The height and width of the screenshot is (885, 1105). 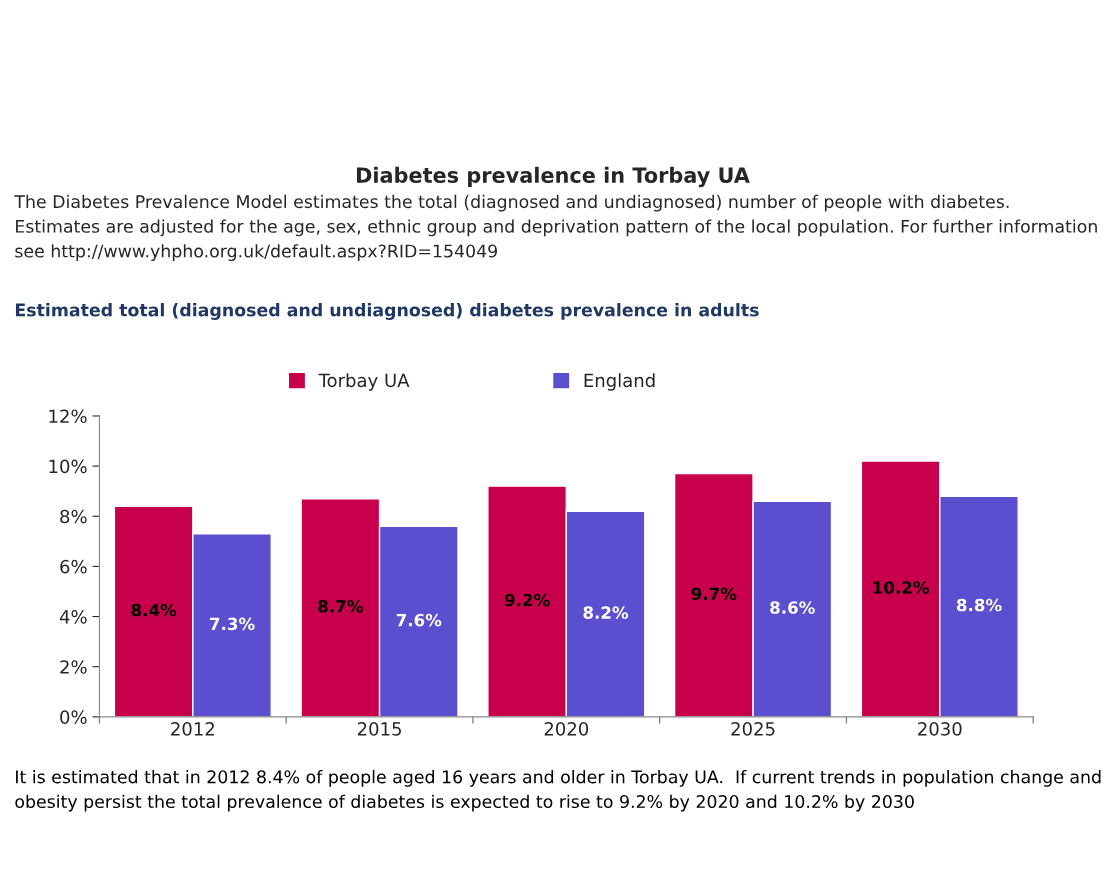 I want to click on data-label: 8.7%, so click(x=340, y=606).